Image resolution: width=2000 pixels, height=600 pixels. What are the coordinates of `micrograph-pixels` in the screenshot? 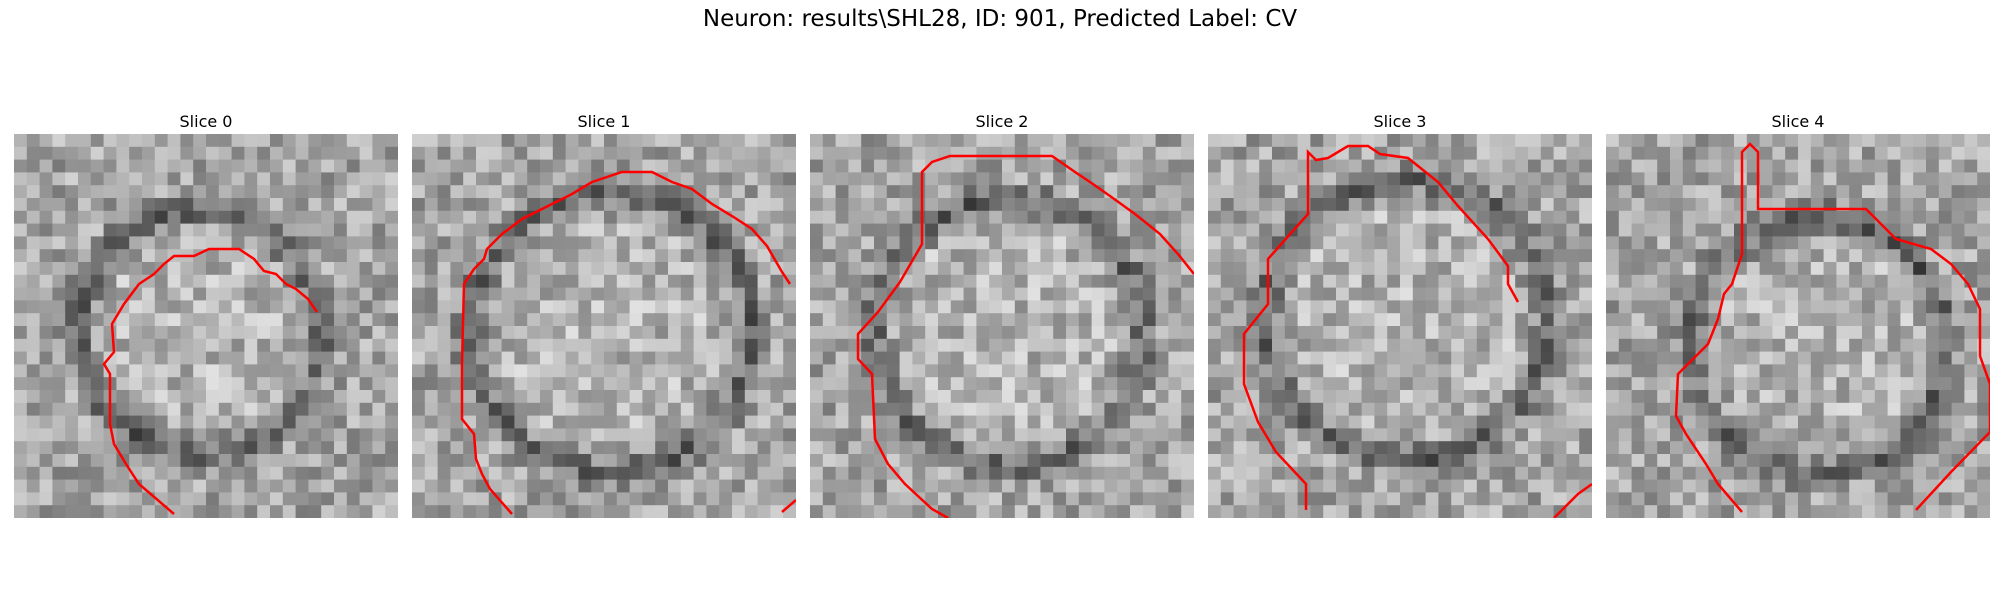 It's located at (206, 326).